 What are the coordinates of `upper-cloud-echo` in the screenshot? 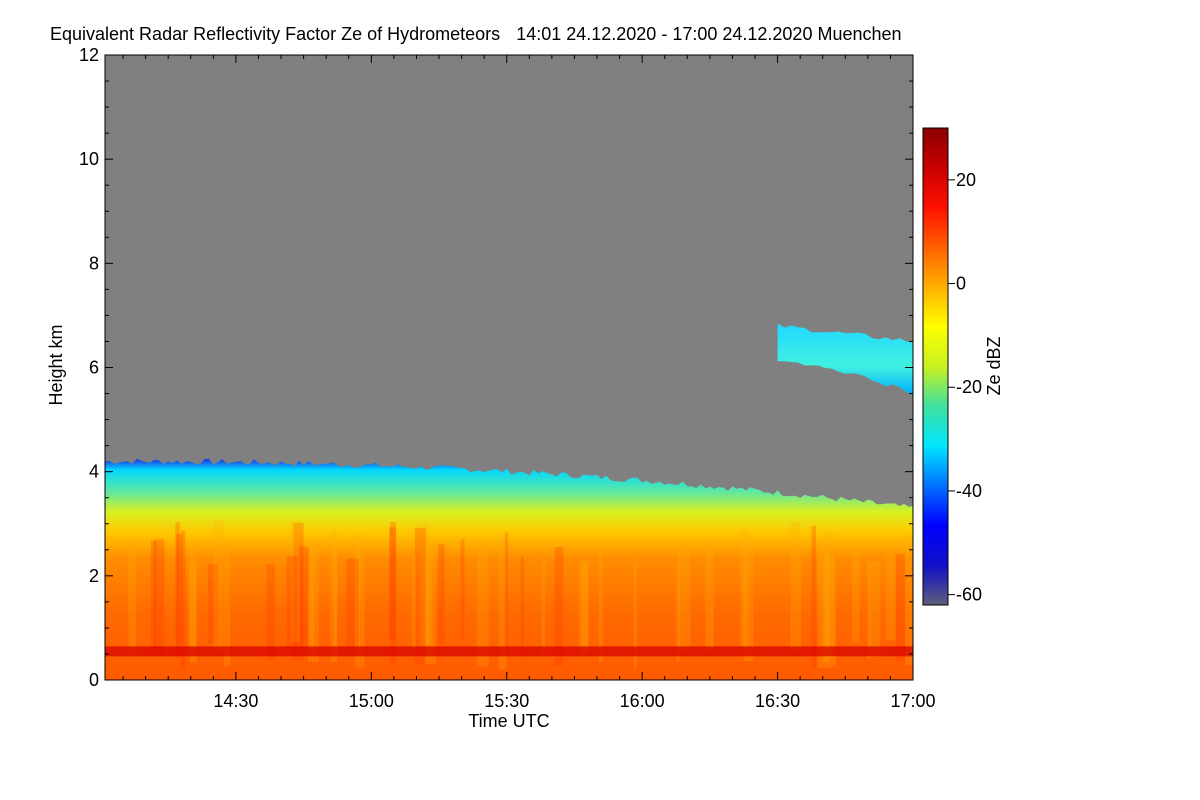 It's located at (845, 359).